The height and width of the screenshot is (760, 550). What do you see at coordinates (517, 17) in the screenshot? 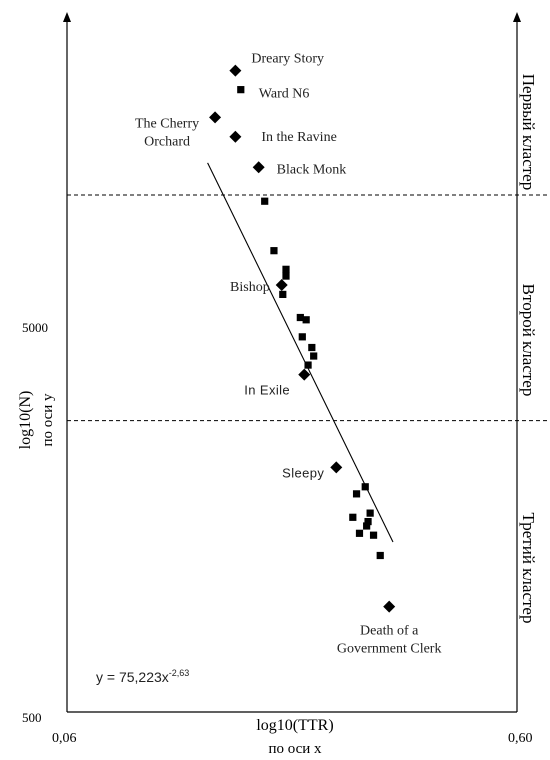
I see `right-border-arrow` at bounding box center [517, 17].